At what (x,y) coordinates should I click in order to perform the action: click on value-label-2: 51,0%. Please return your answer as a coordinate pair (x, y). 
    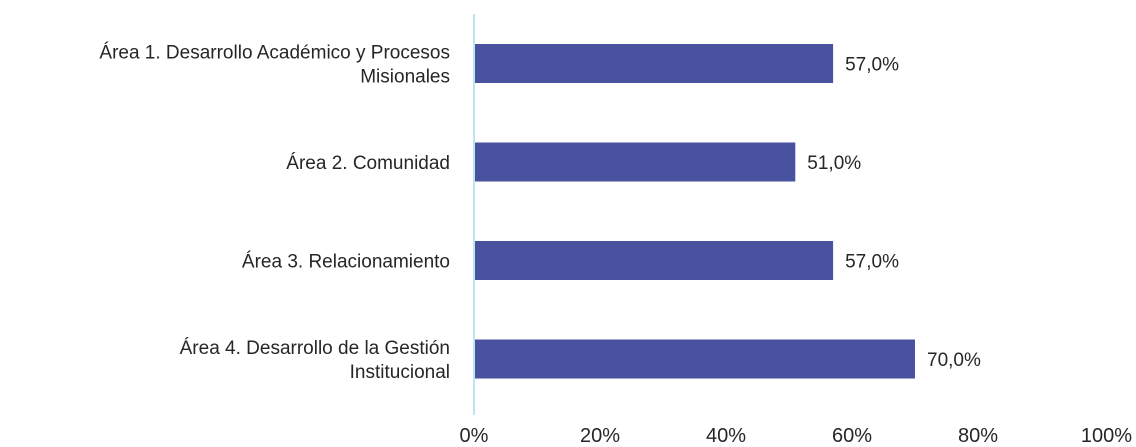
    Looking at the image, I should click on (834, 163).